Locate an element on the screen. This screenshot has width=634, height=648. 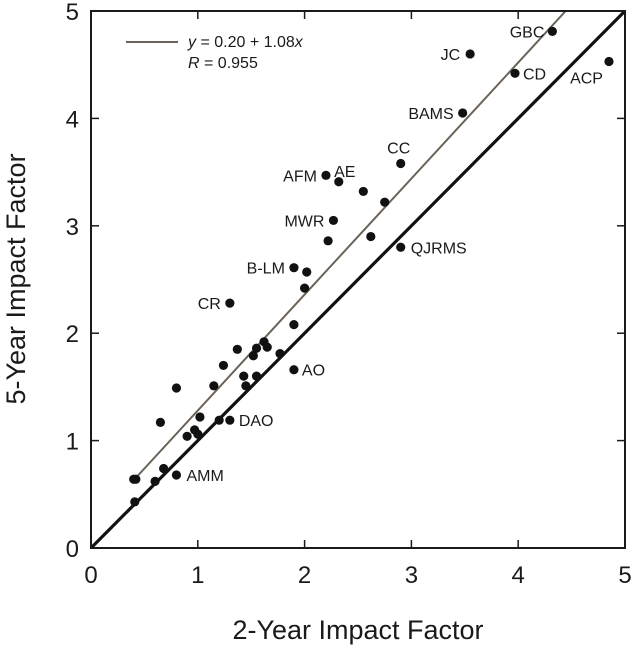
point-label: AMM is located at coordinates (204, 476).